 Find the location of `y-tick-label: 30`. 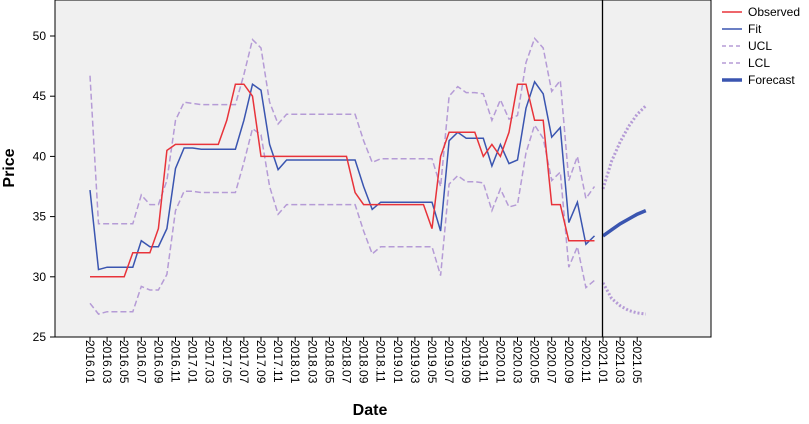

y-tick-label: 30 is located at coordinates (40, 277).